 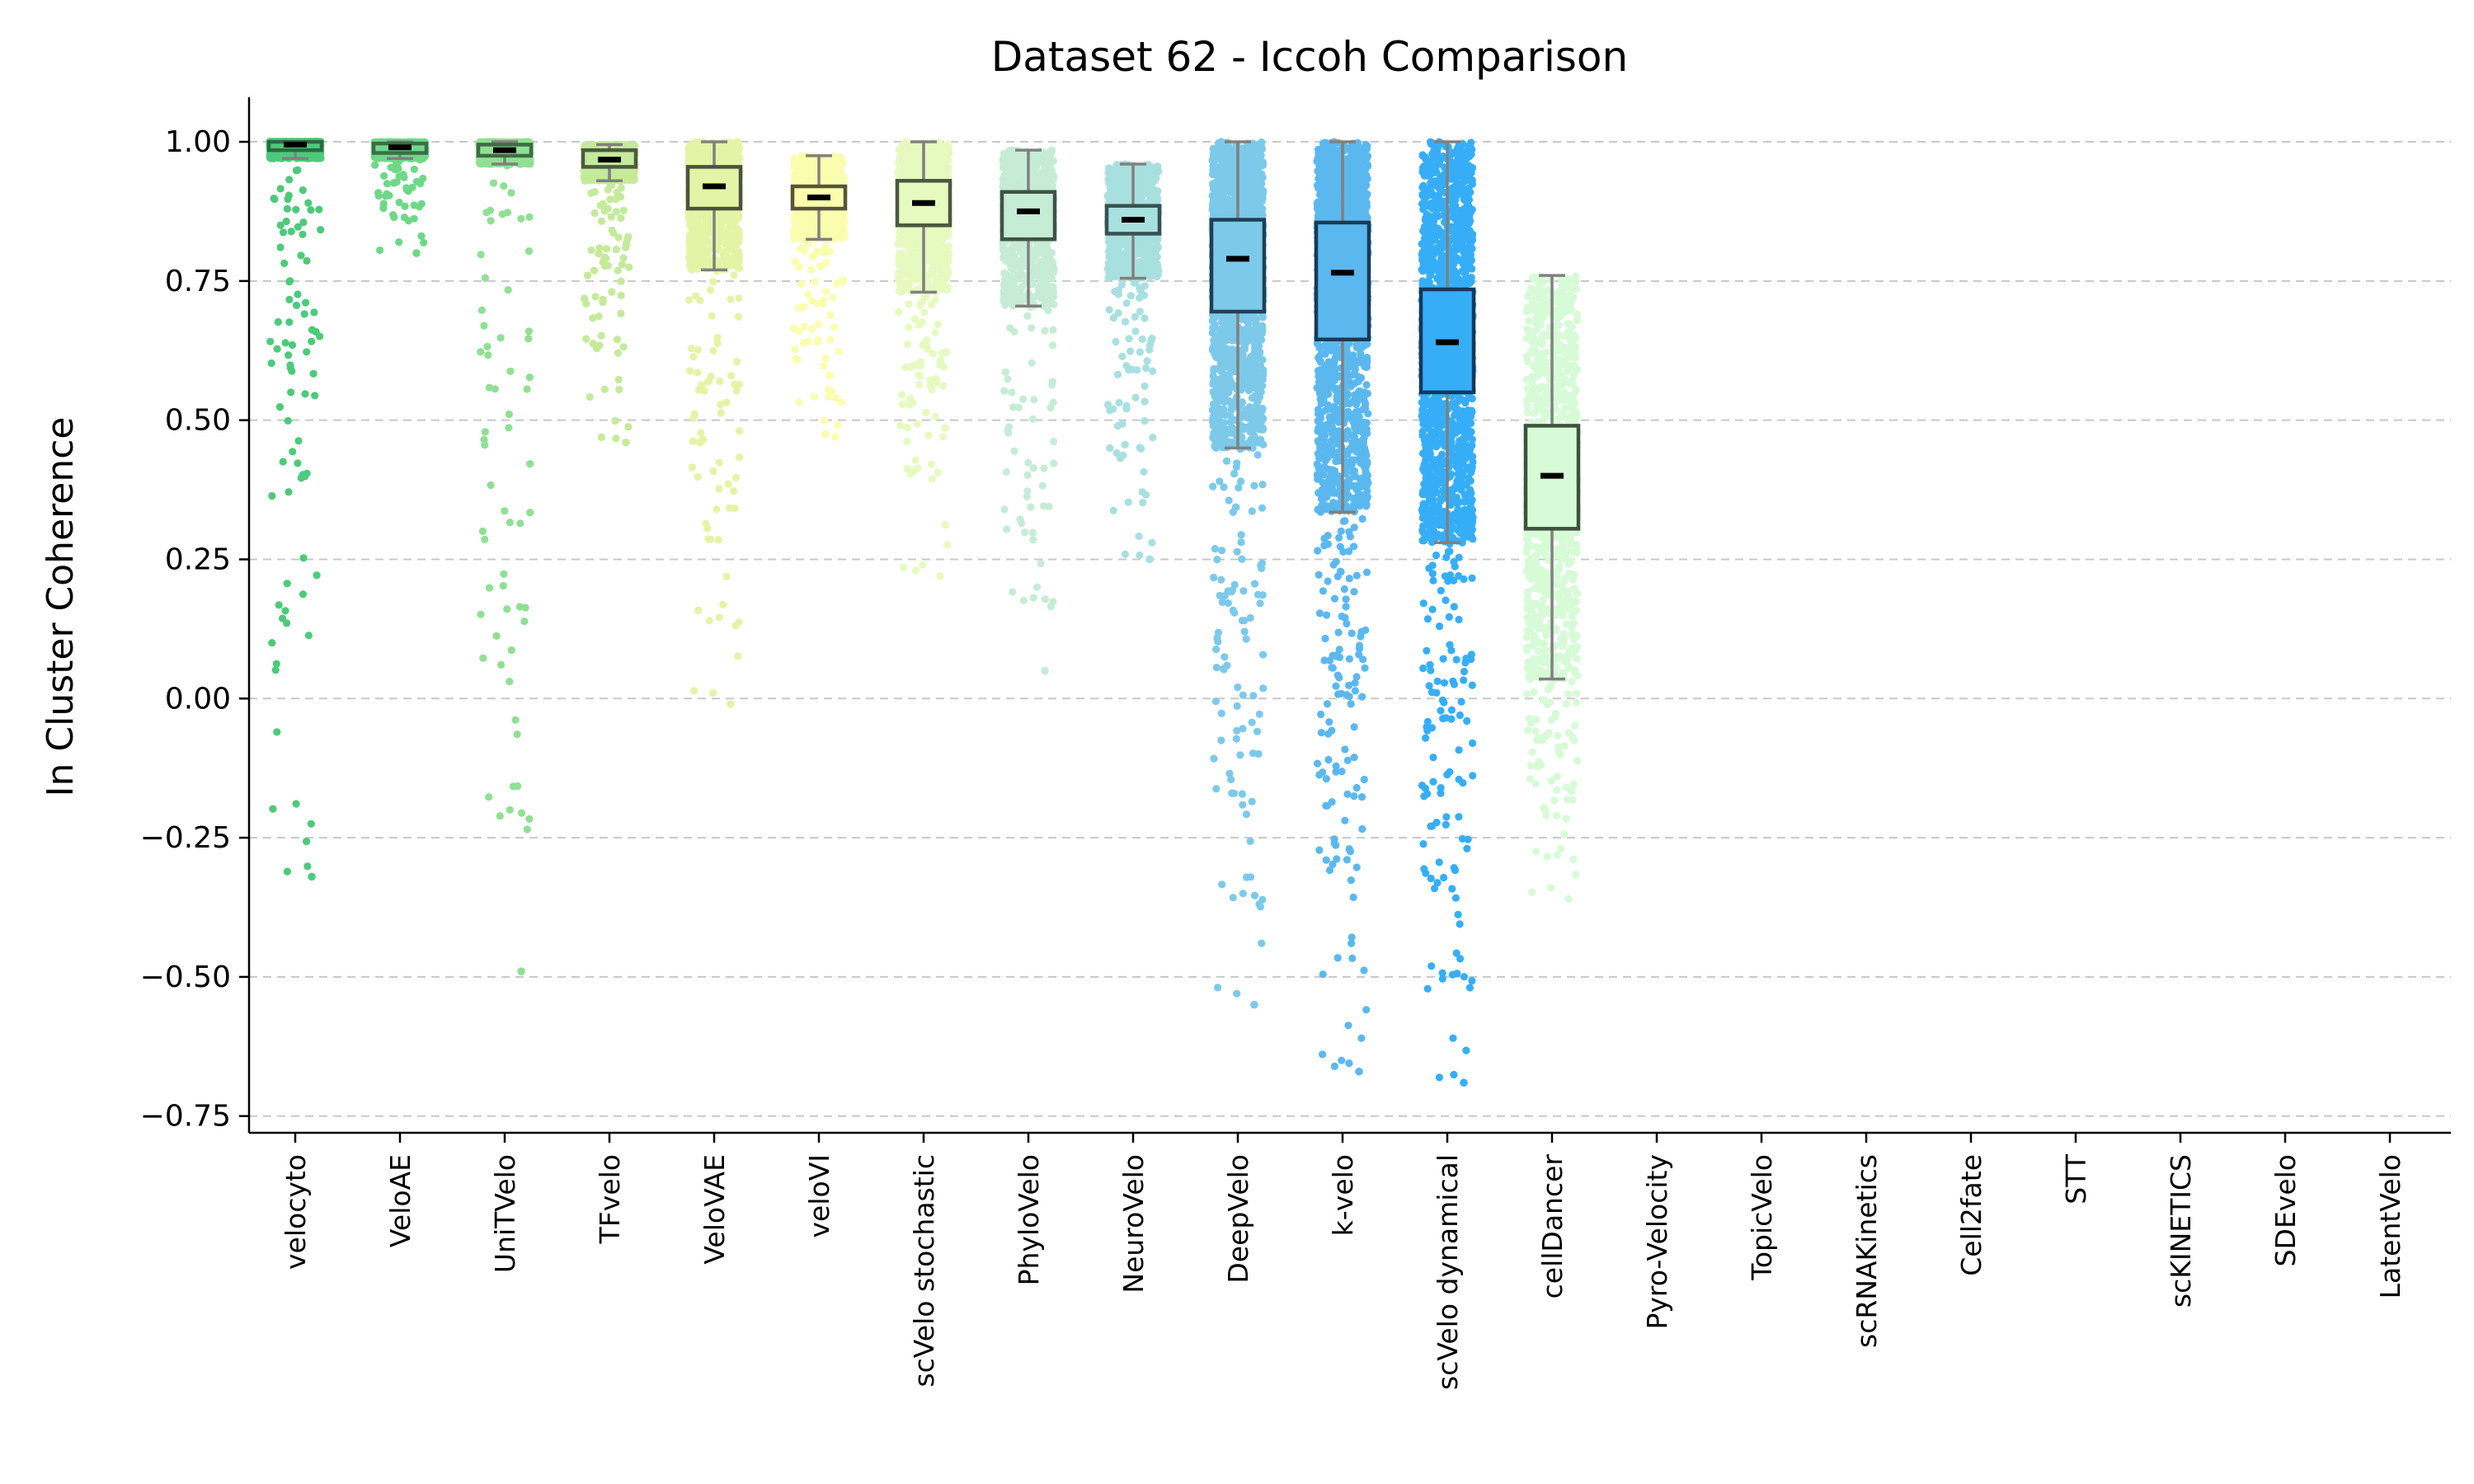 I want to click on y-axis-label: In Cluster Coherence, so click(x=61, y=607).